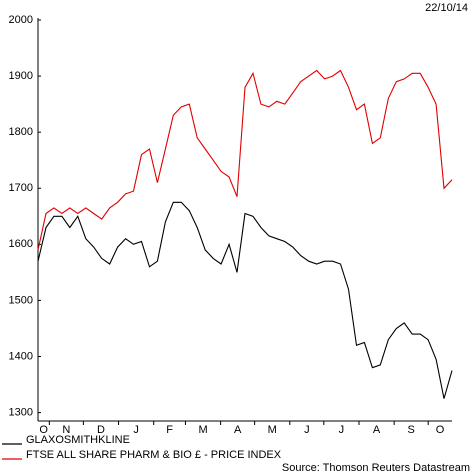  What do you see at coordinates (410, 430) in the screenshot?
I see `x-tick-label: S` at bounding box center [410, 430].